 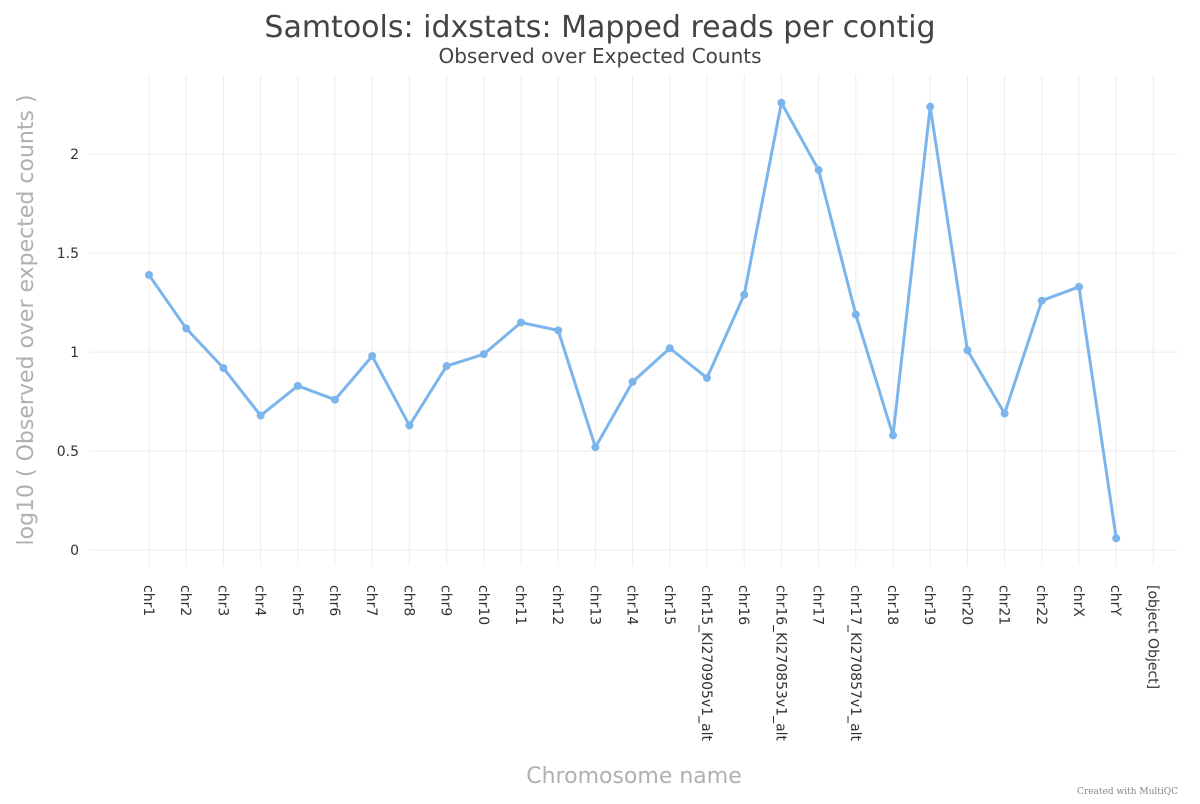 What do you see at coordinates (1078, 601) in the screenshot?
I see `x-tick-label: chrX` at bounding box center [1078, 601].